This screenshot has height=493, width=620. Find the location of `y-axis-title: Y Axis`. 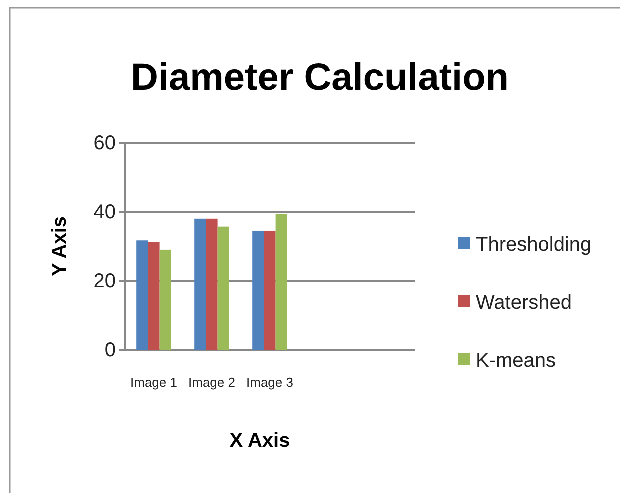

y-axis-title: Y Axis is located at coordinates (60, 246).